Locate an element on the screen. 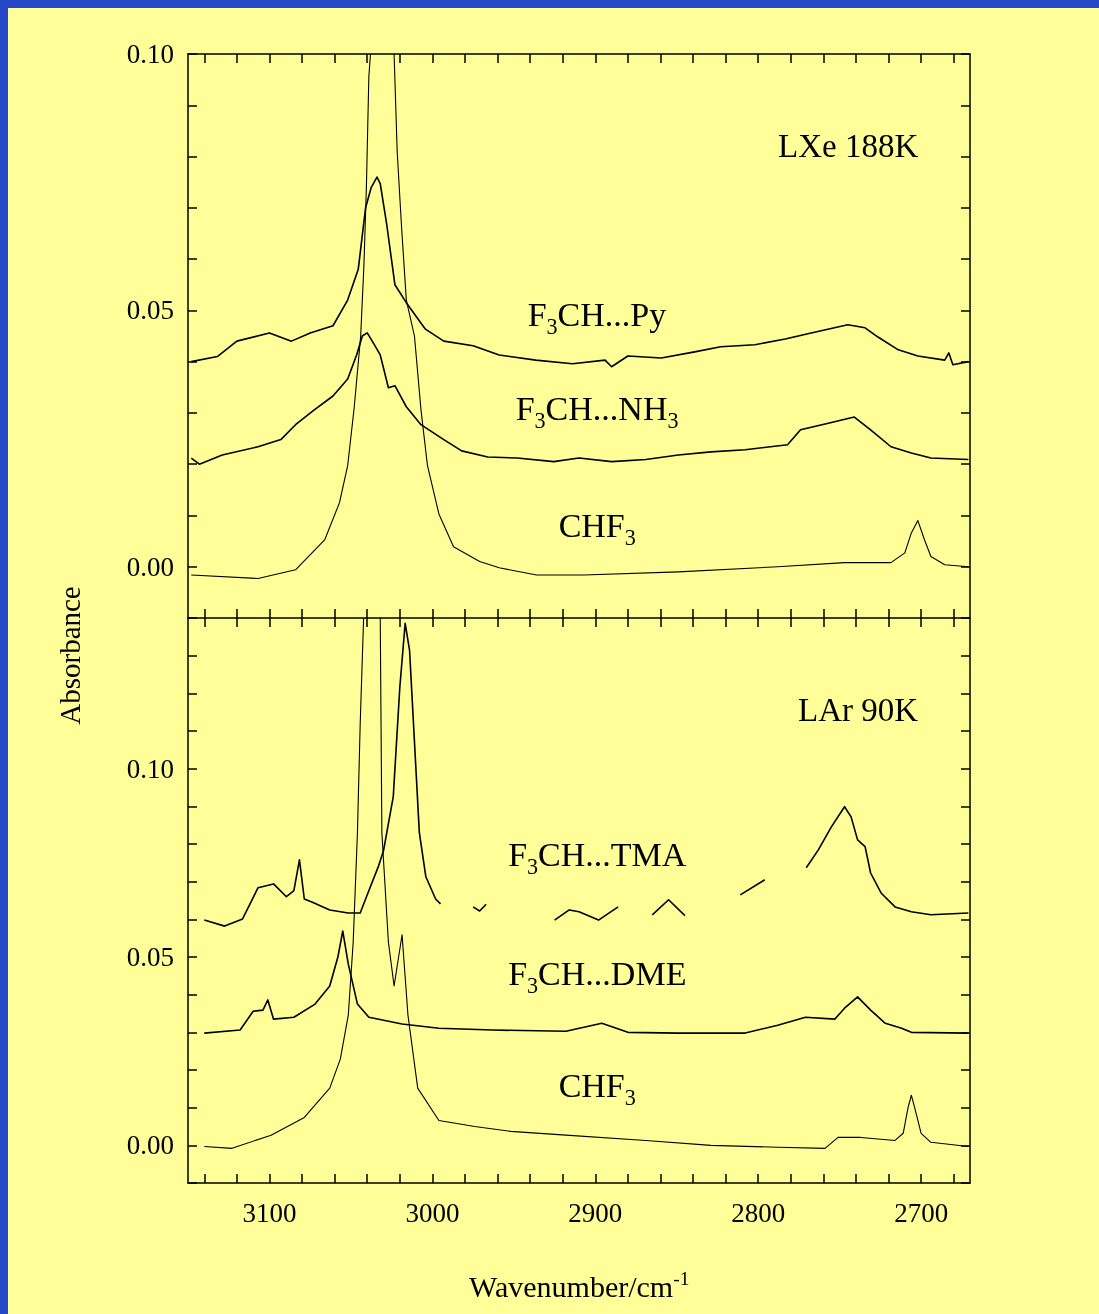  annotation: LXe 188K is located at coordinates (848, 145).